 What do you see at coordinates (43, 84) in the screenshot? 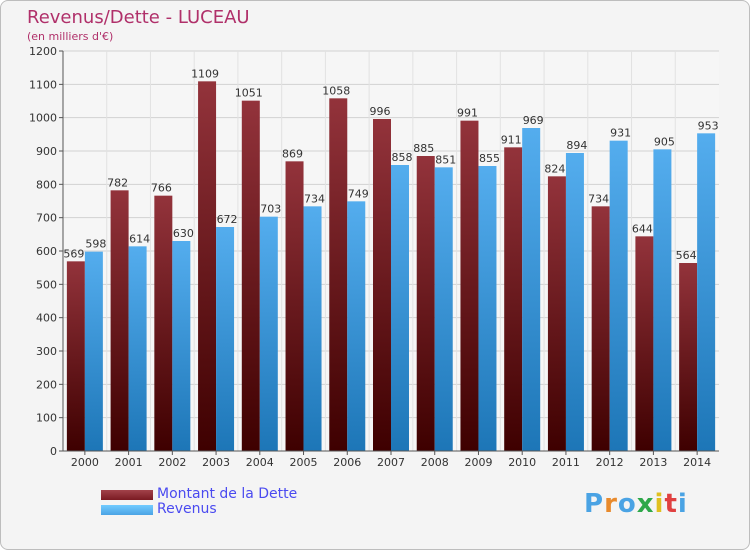
I see `y-tick-label: 1100` at bounding box center [43, 84].